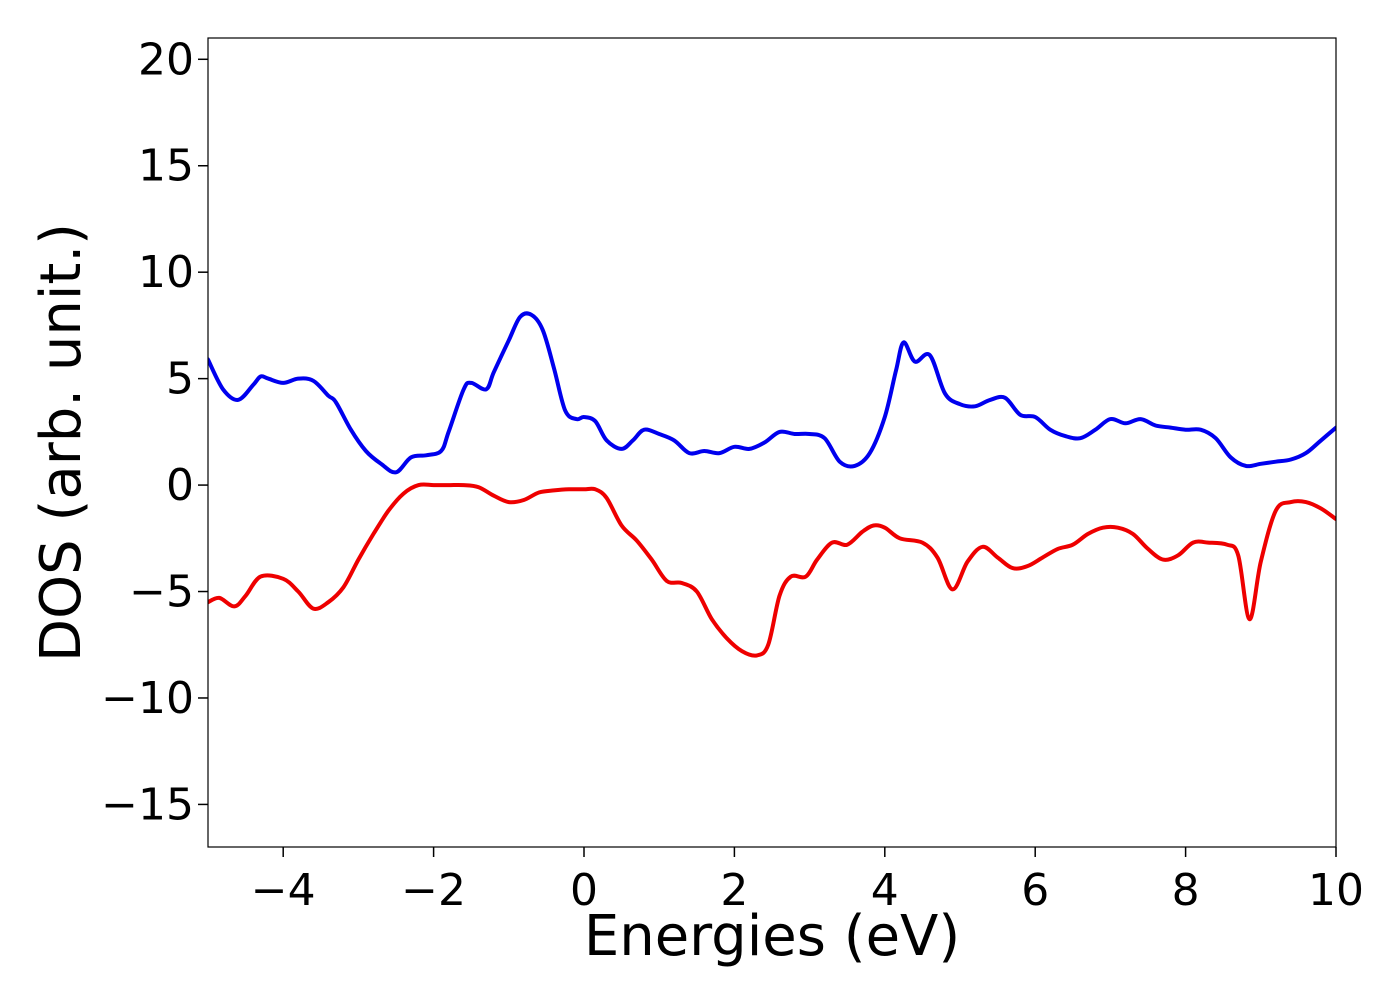 This screenshot has height=1000, width=1400. I want to click on x-tick-label: −4, so click(283, 890).